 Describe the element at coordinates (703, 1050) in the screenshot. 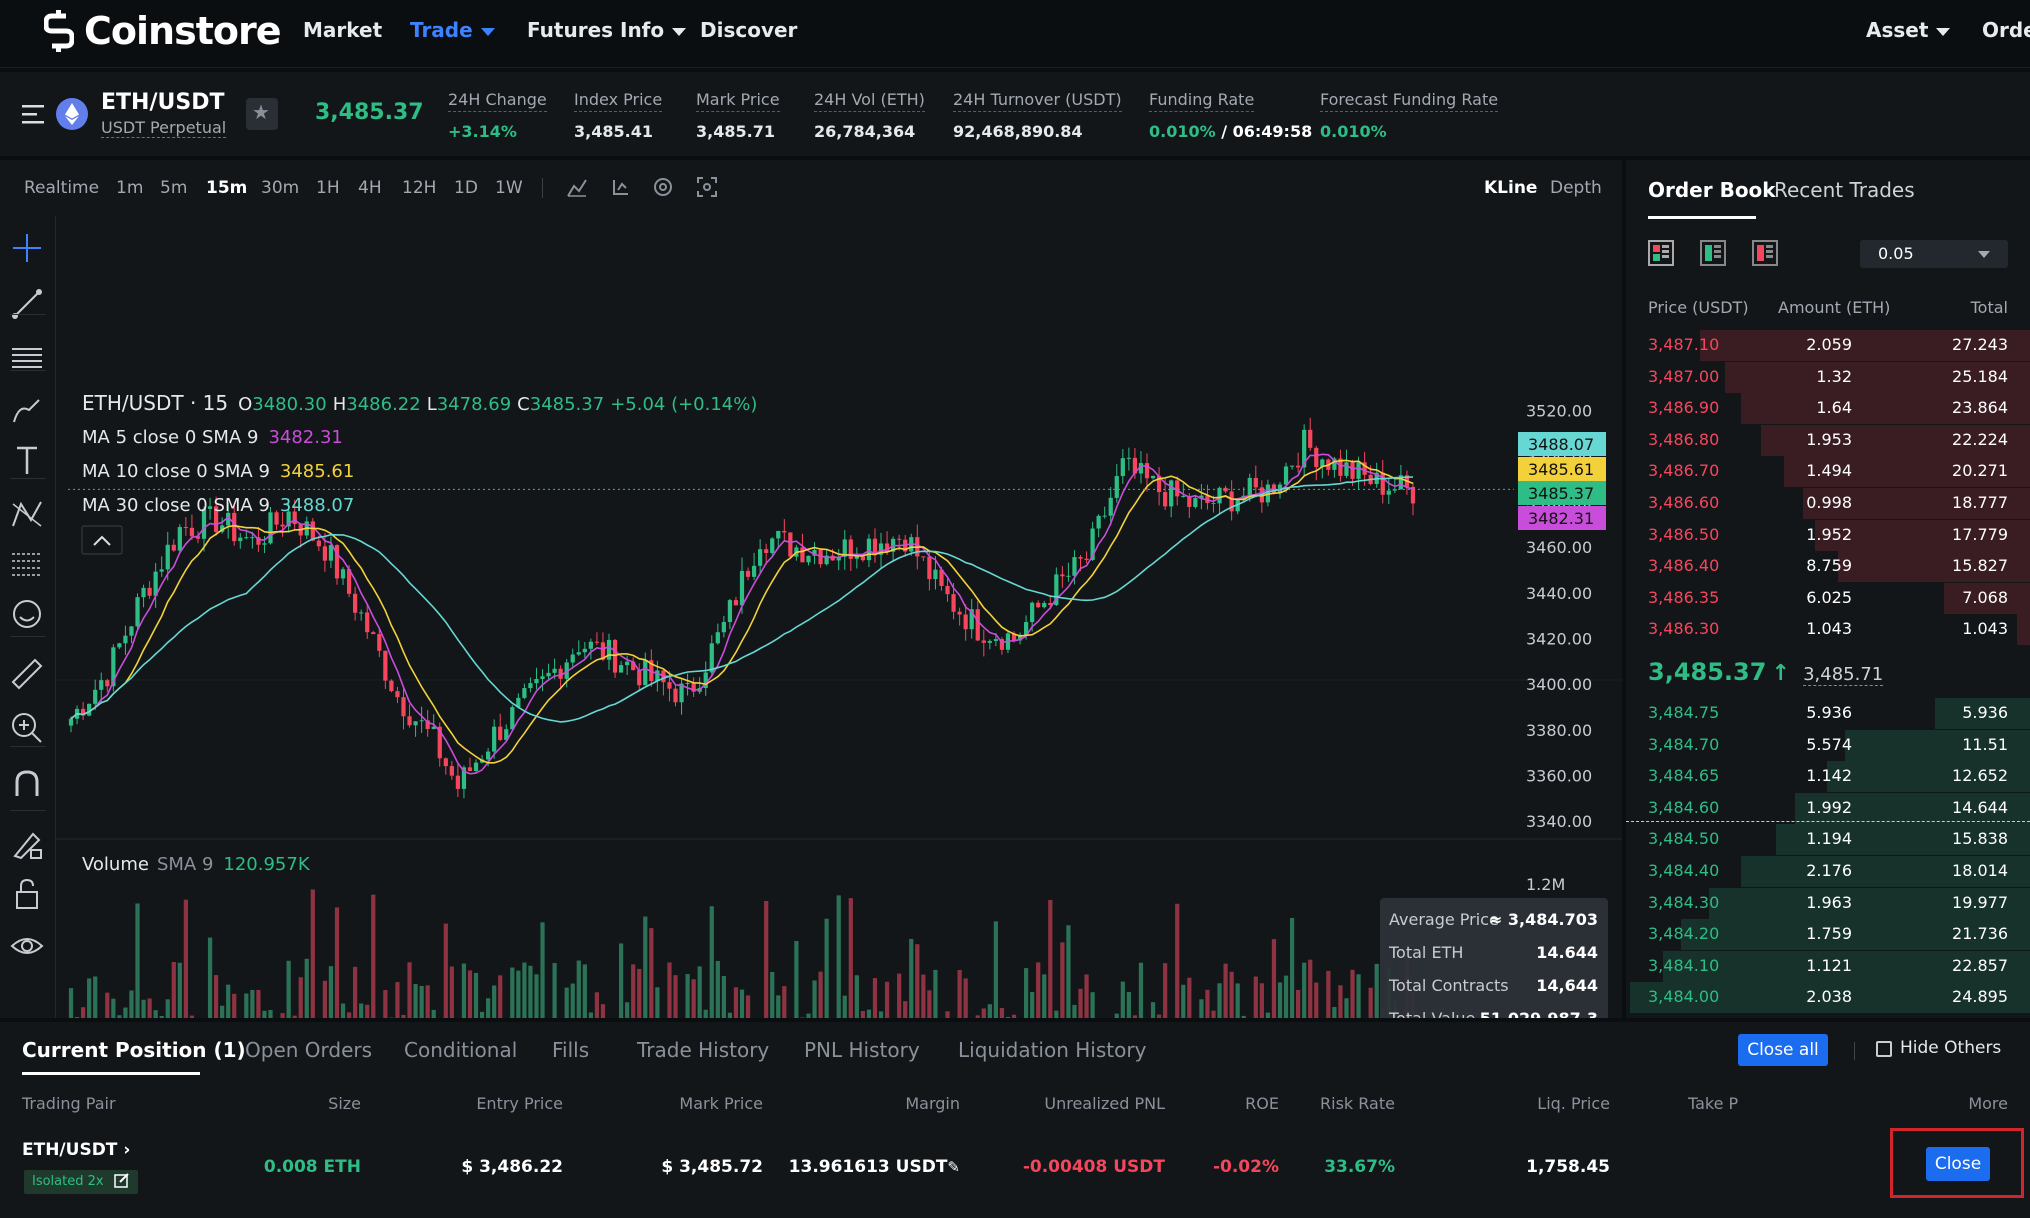

I see `tab-trade-history: Trade History` at that location.